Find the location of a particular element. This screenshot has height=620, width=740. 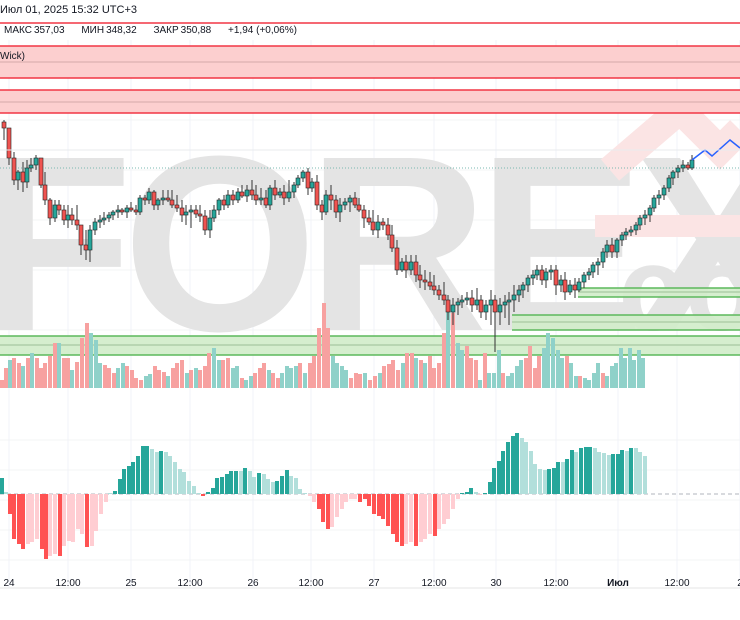

legend-datetime: Июл 01, 2025 15:32 UTC+3 is located at coordinates (68, 10).